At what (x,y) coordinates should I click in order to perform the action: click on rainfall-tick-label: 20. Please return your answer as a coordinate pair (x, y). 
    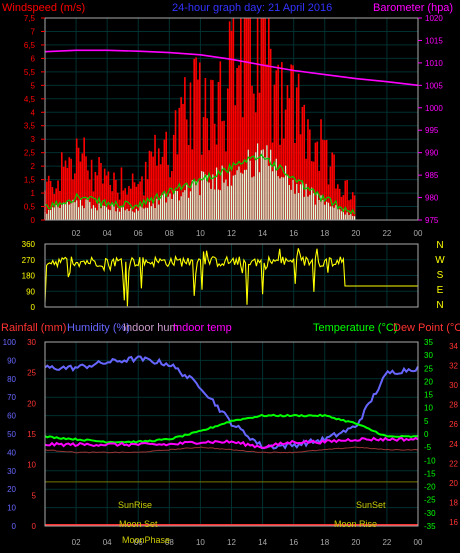
    Looking at the image, I should click on (31, 403).